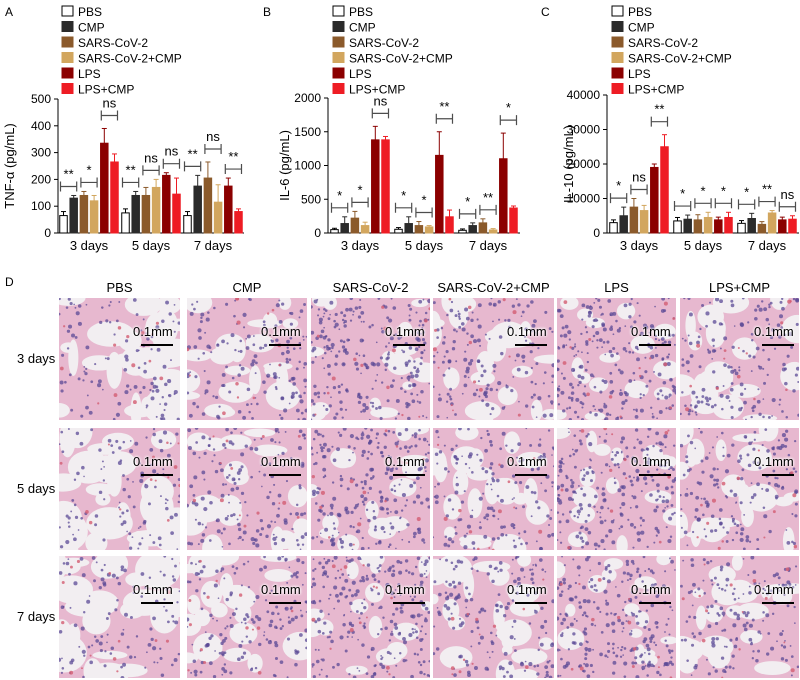  I want to click on y-tick-label: 500, so click(311, 199).